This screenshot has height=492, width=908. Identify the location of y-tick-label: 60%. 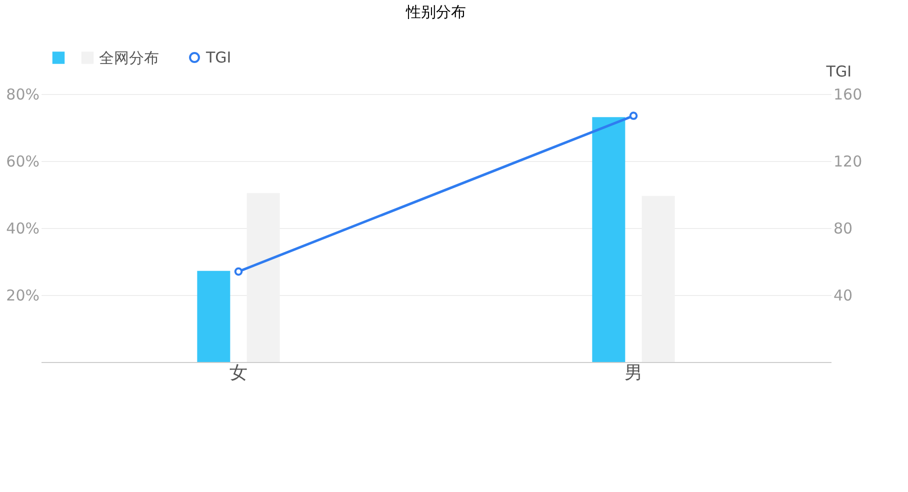
(23, 161).